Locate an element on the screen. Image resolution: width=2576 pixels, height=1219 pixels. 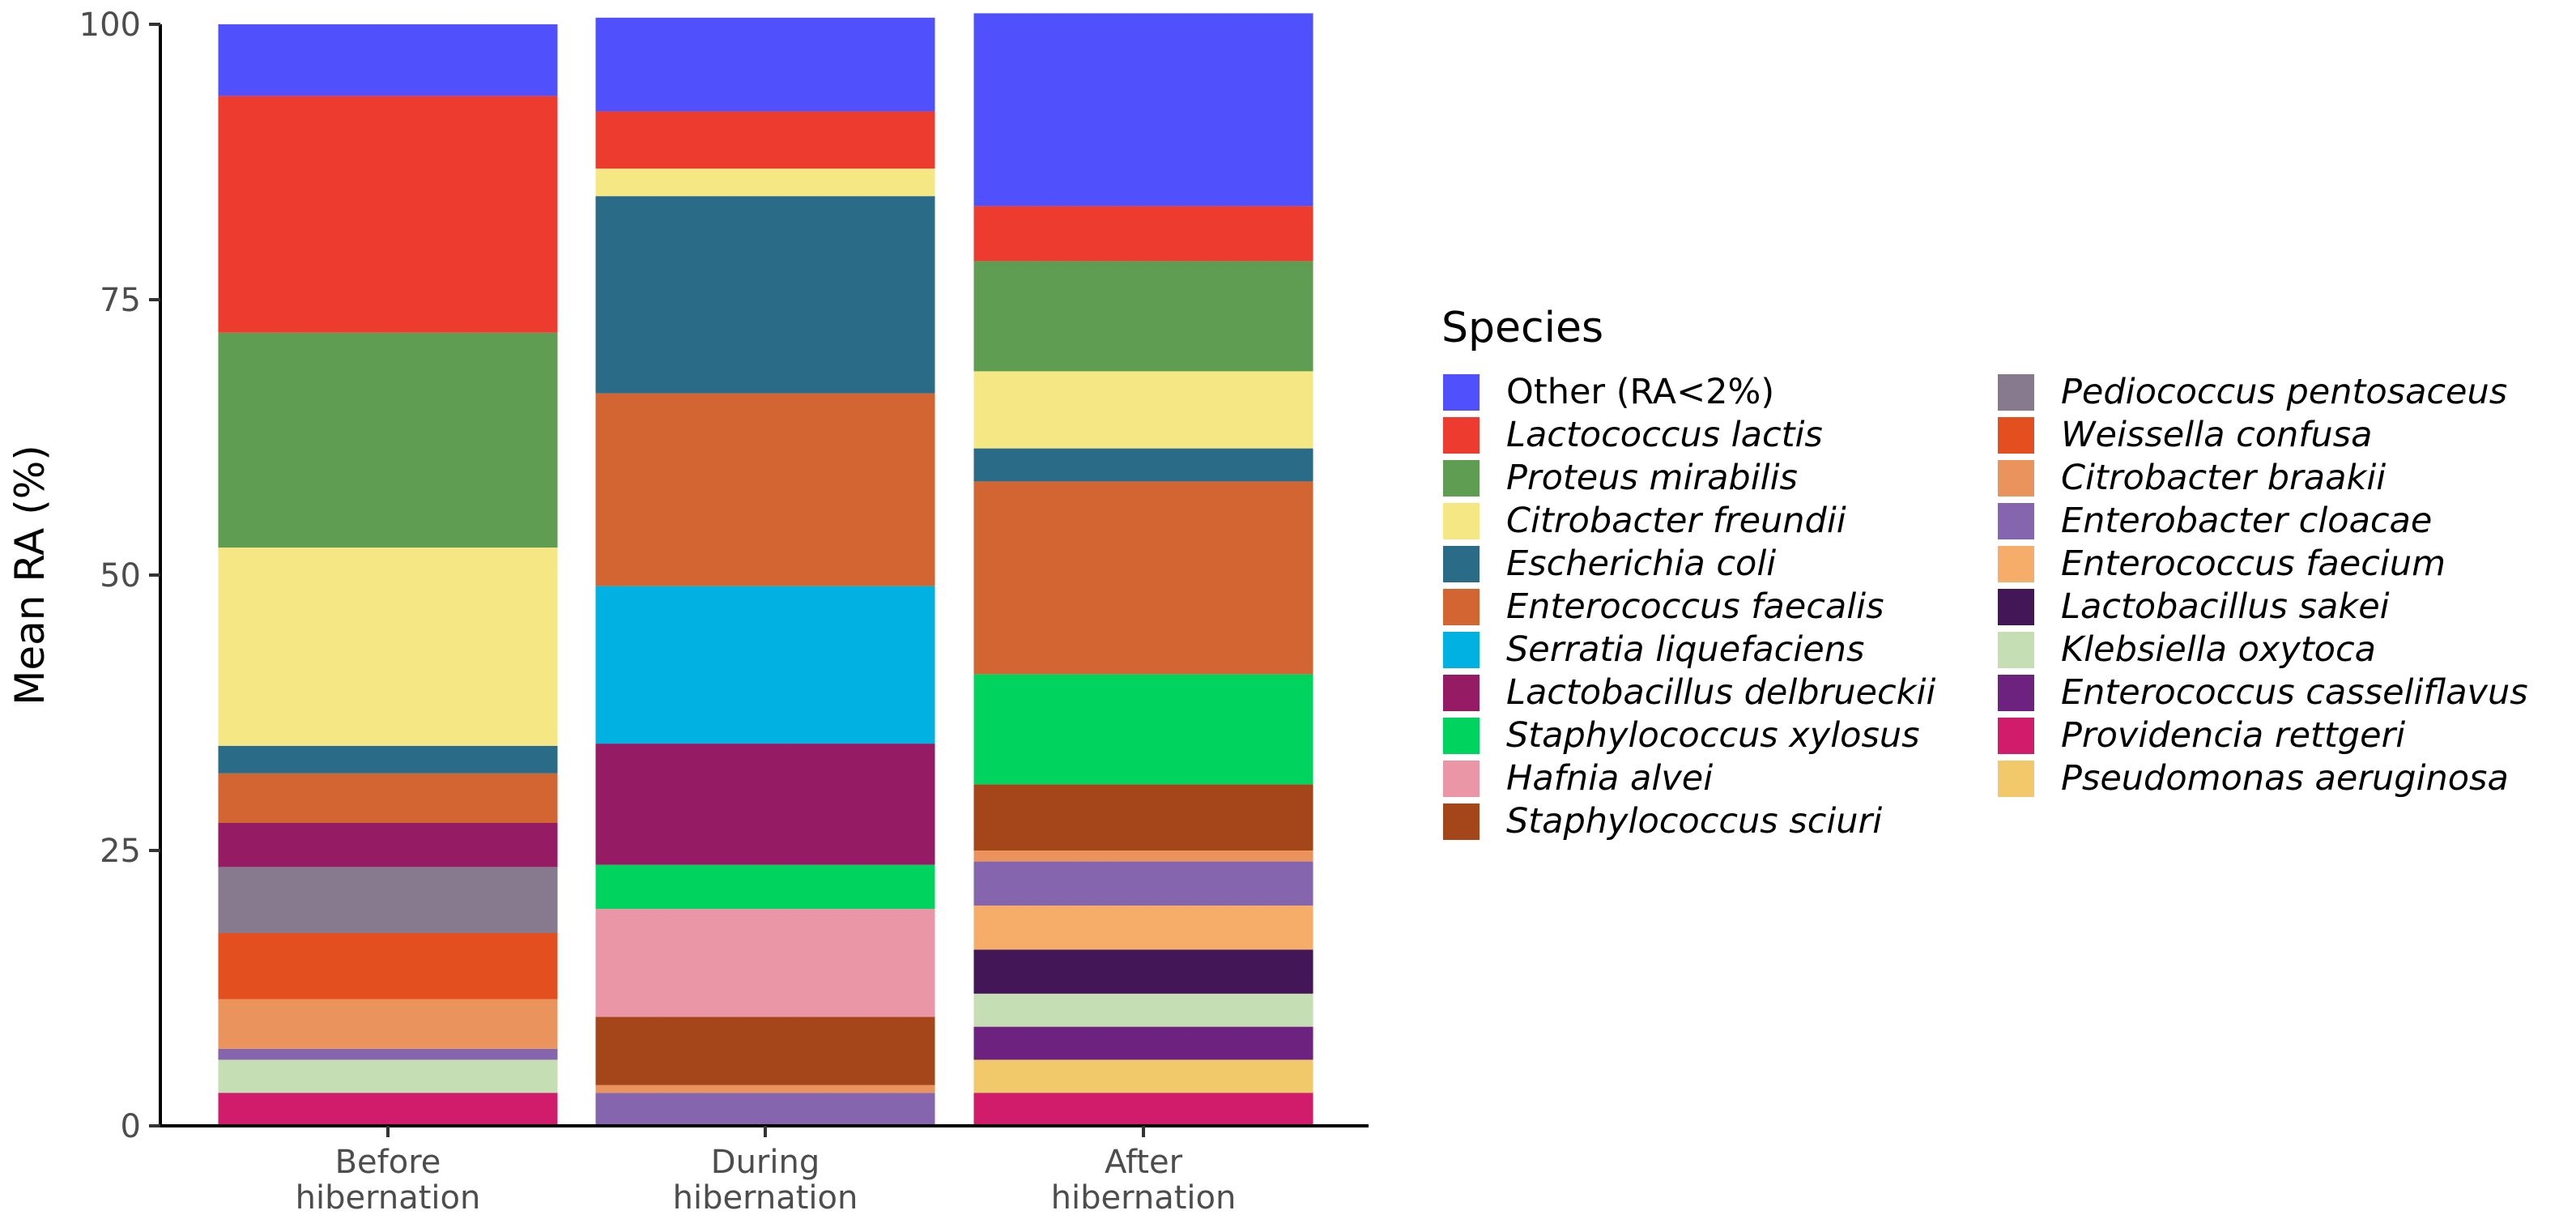
legend-item-citrobacter-freundii: Citrobacter freundii is located at coordinates (1644, 521).